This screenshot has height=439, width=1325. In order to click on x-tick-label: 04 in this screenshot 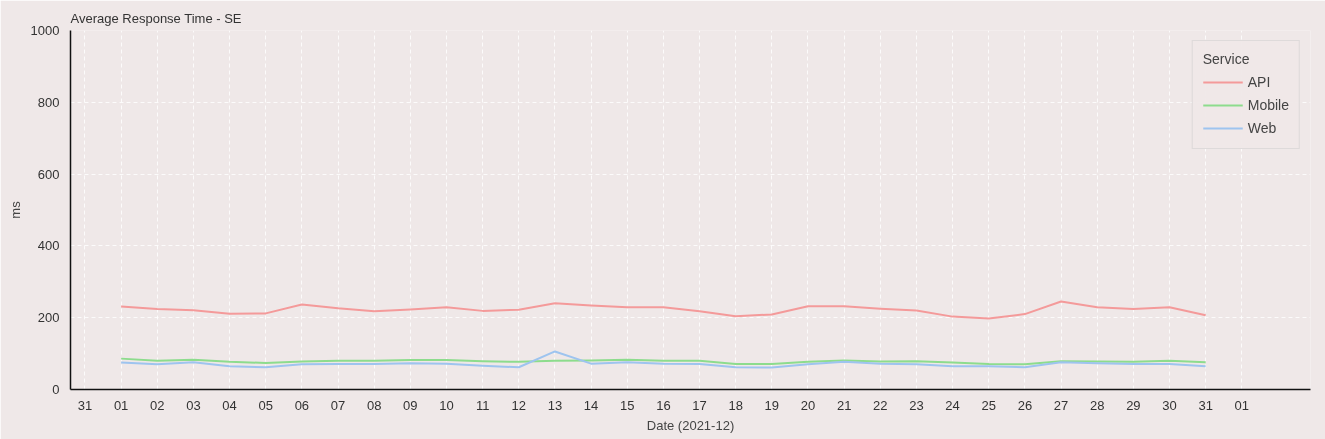, I will do `click(229, 405)`.